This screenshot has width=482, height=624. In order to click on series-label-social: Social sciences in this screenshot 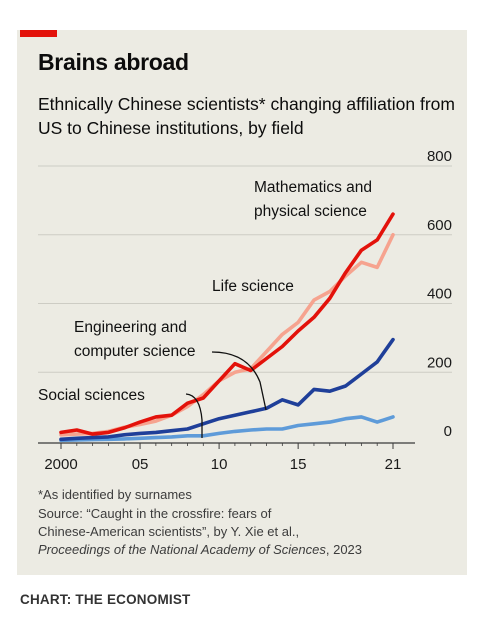, I will do `click(91, 395)`.